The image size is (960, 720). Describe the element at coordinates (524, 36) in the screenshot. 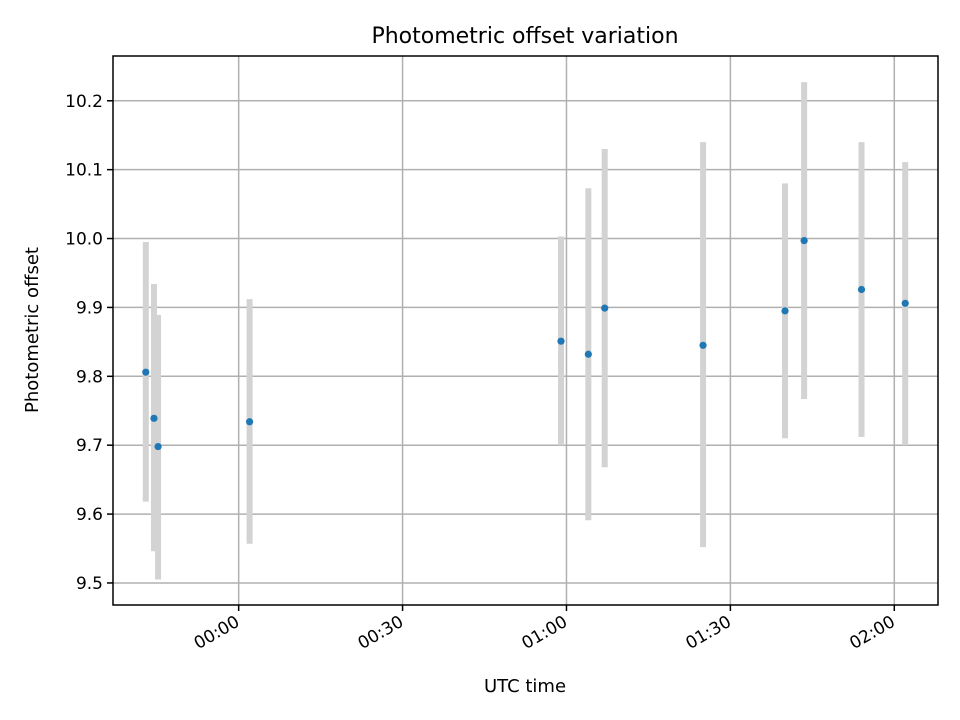

I see `chart-title: Photometric offset variation` at that location.